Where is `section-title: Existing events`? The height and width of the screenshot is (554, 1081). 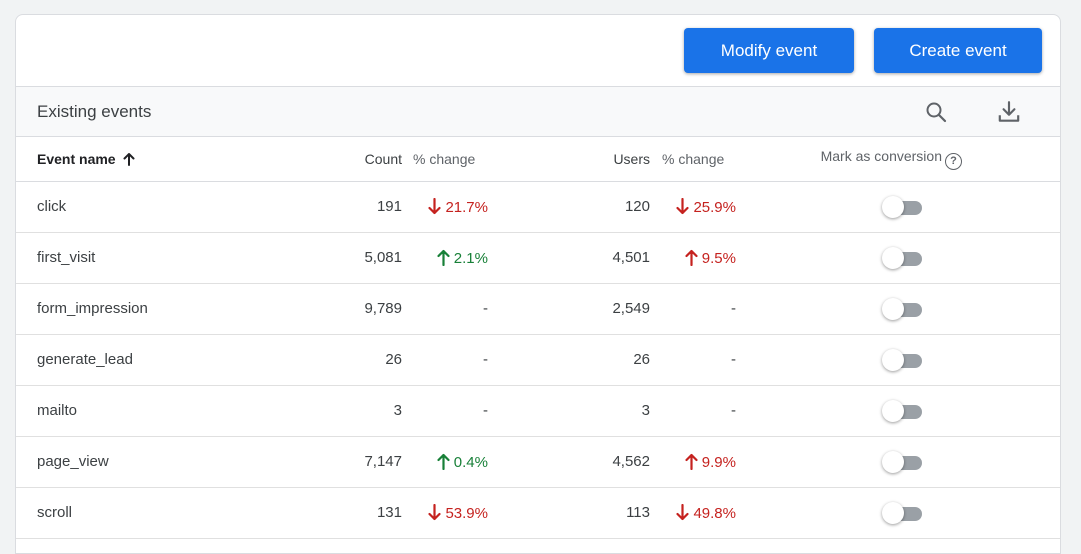
section-title: Existing events is located at coordinates (94, 111).